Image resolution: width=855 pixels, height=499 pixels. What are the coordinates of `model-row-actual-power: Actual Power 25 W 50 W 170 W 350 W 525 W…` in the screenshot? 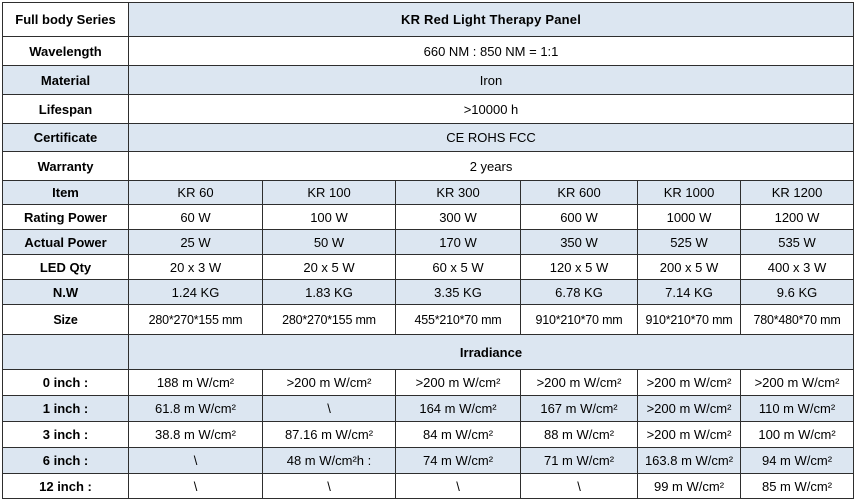 It's located at (428, 242).